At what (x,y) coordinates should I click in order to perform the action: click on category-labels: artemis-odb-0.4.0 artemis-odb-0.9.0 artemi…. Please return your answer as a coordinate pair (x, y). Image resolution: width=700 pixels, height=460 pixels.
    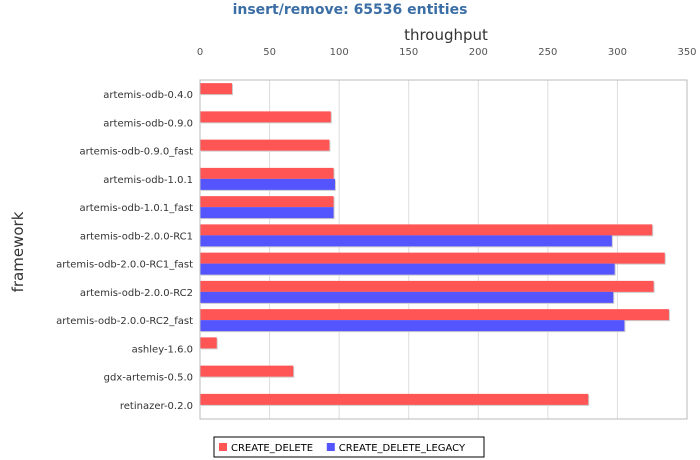
    Looking at the image, I should click on (124, 251).